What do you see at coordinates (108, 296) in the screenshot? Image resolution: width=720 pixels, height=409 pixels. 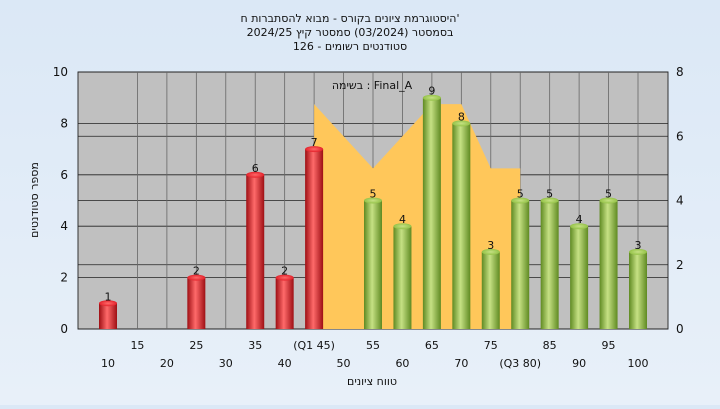 I see `bar-value-label: 1` at bounding box center [108, 296].